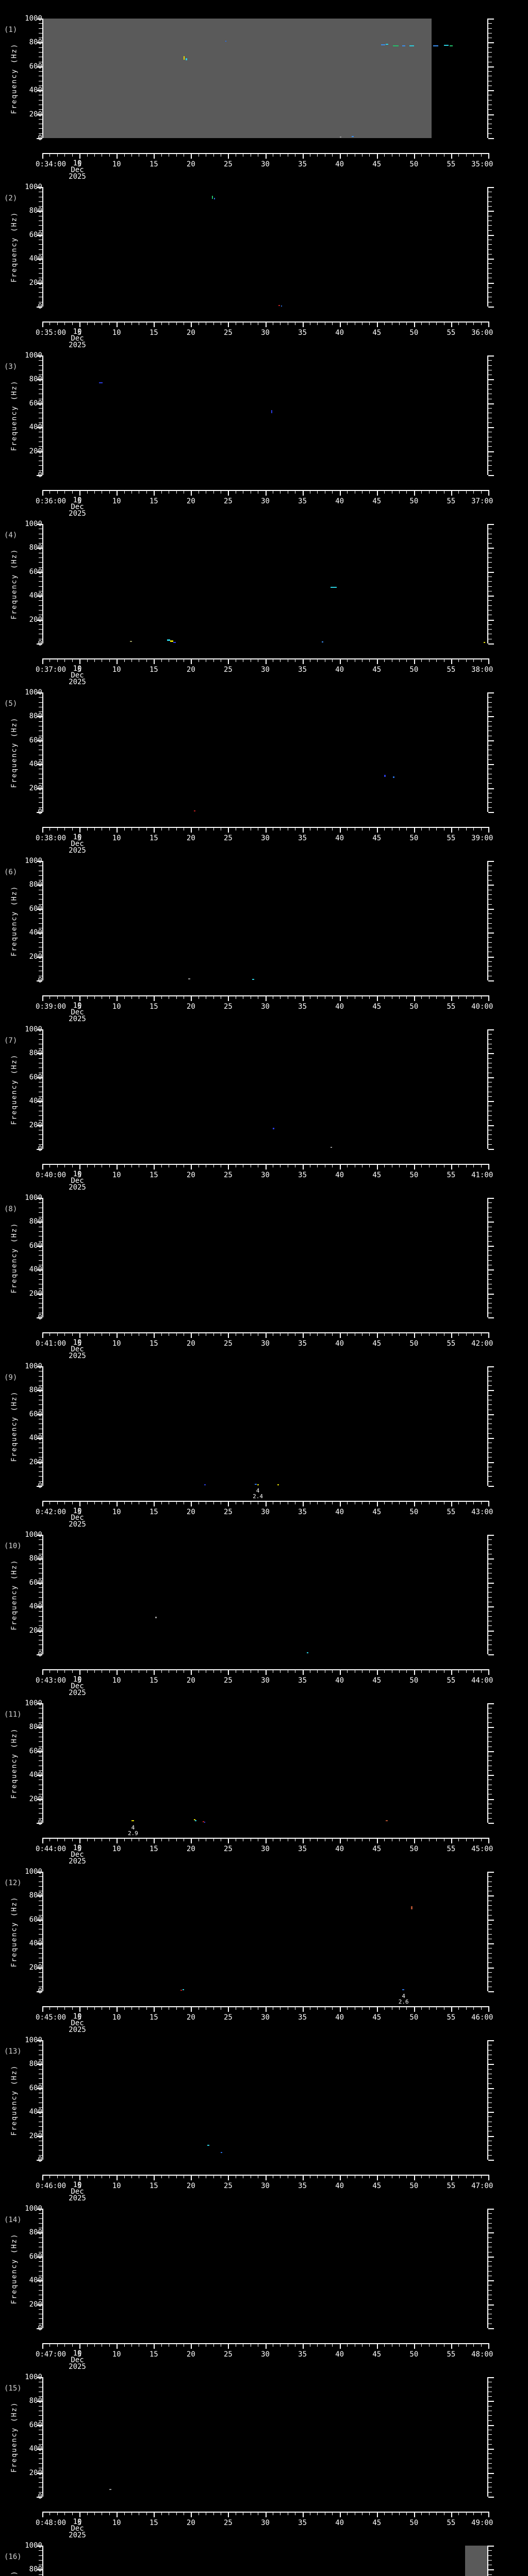  I want to click on date-month: Dec, so click(77, 1349).